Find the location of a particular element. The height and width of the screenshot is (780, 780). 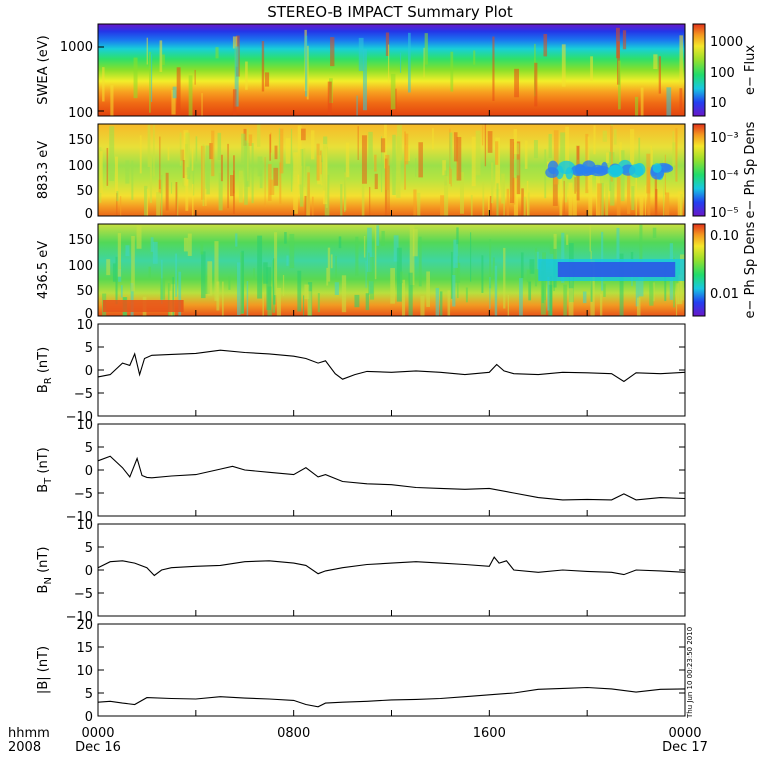

x-date-end: Dec 17 is located at coordinates (685, 747).